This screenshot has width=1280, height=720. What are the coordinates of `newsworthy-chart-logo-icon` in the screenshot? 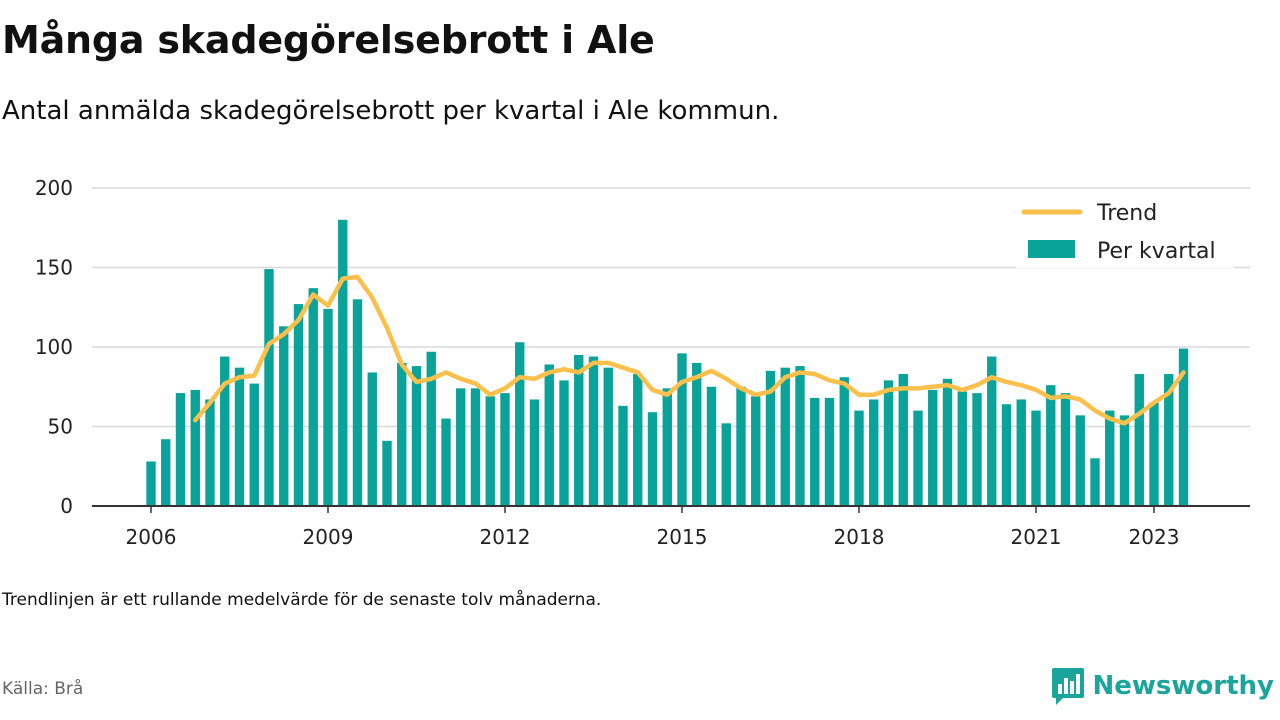 It's located at (1067, 686).